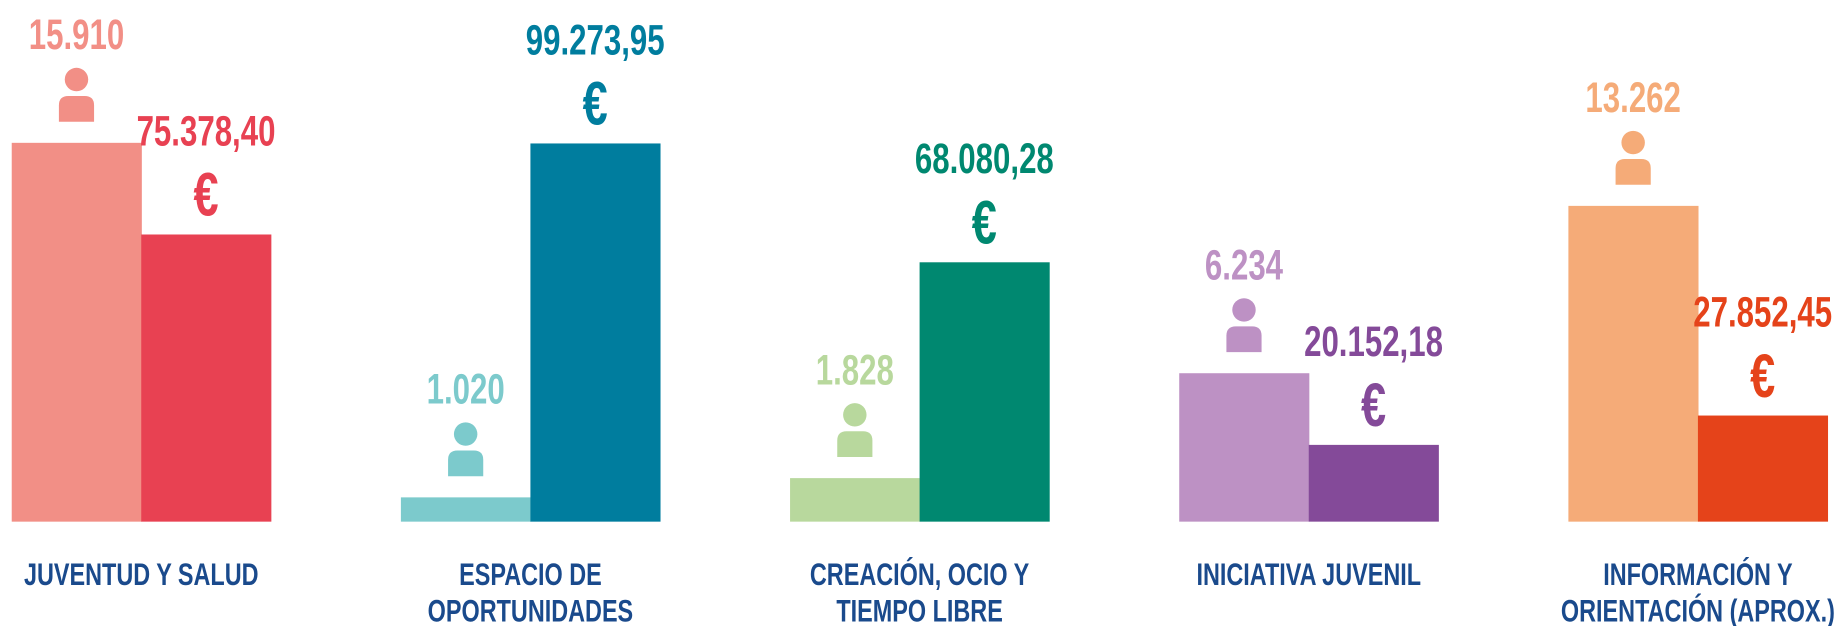 This screenshot has width=1838, height=626. Describe the element at coordinates (1698, 609) in the screenshot. I see `category-label: ORIENTACIÓN (APROX.)` at that location.